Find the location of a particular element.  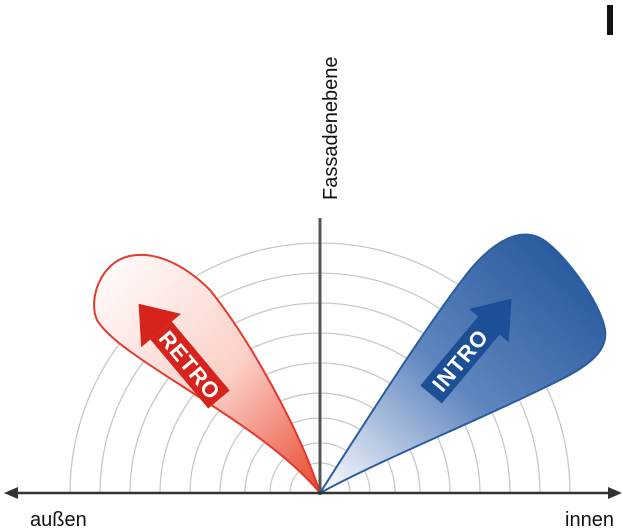

corner-bar is located at coordinates (610, 20).